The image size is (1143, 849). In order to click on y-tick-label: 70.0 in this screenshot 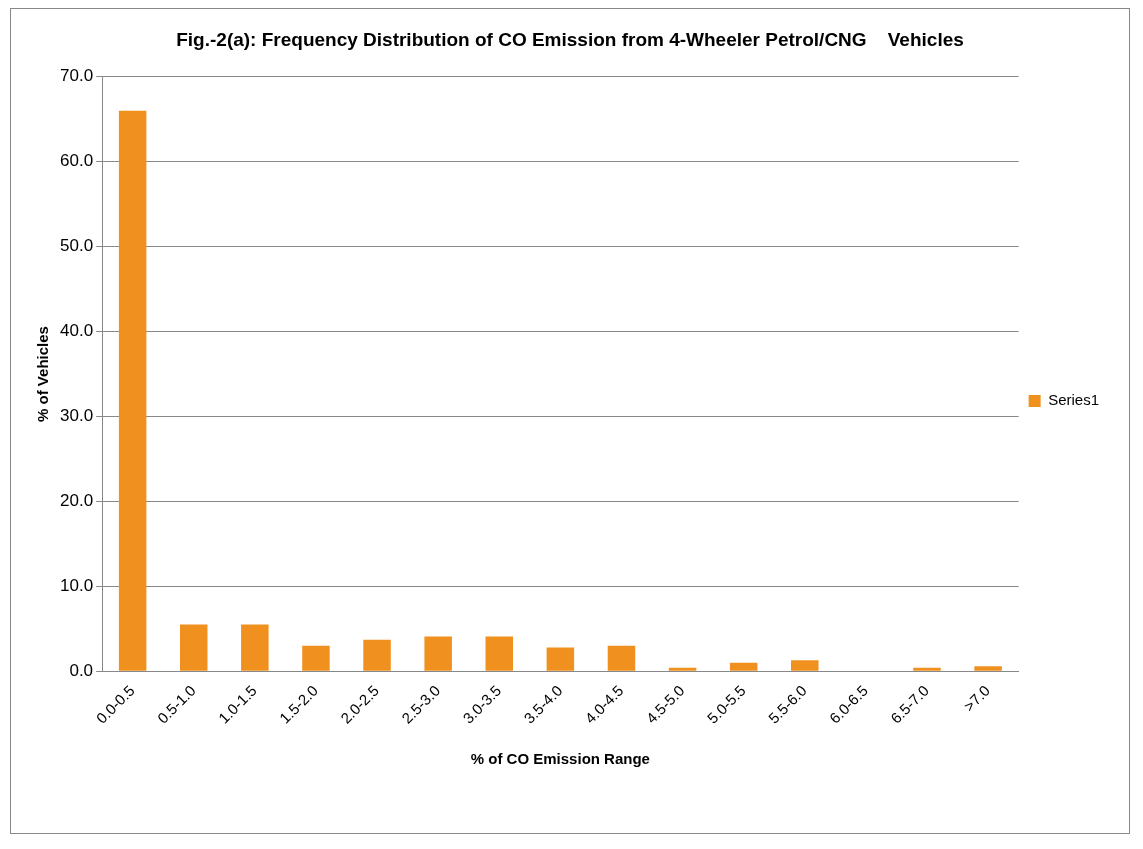, I will do `click(76, 76)`.